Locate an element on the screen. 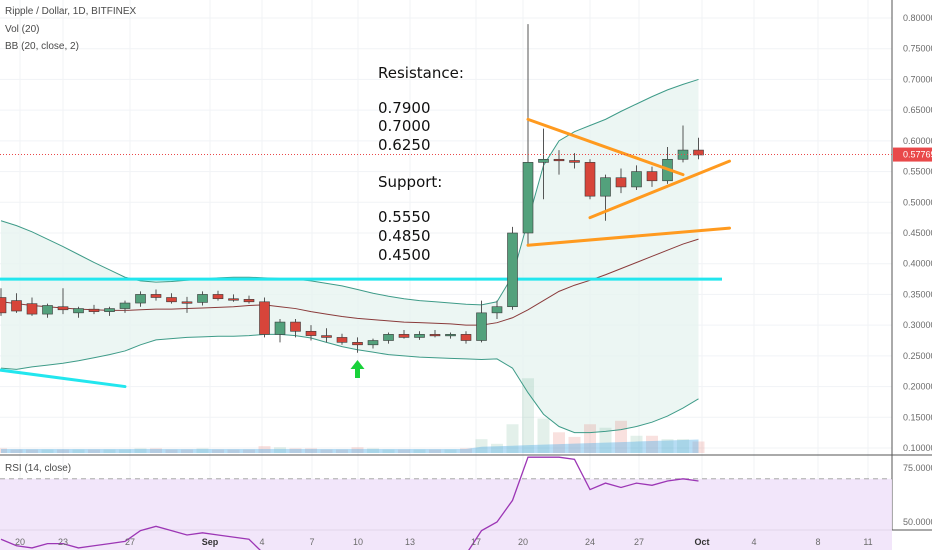  last-price-text: 0.57769 is located at coordinates (917, 155).